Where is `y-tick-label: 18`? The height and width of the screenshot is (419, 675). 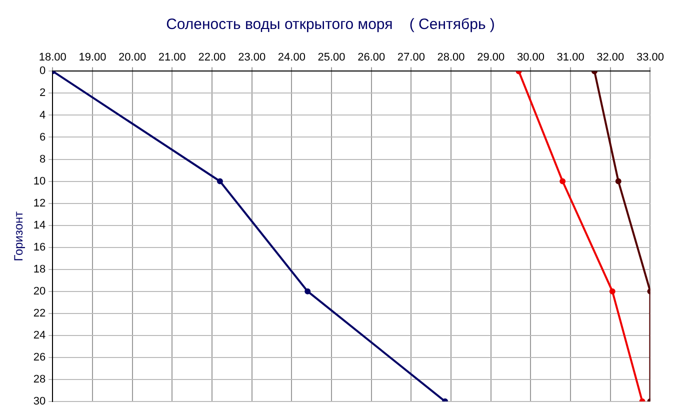 y-tick-label: 18 is located at coordinates (39, 269).